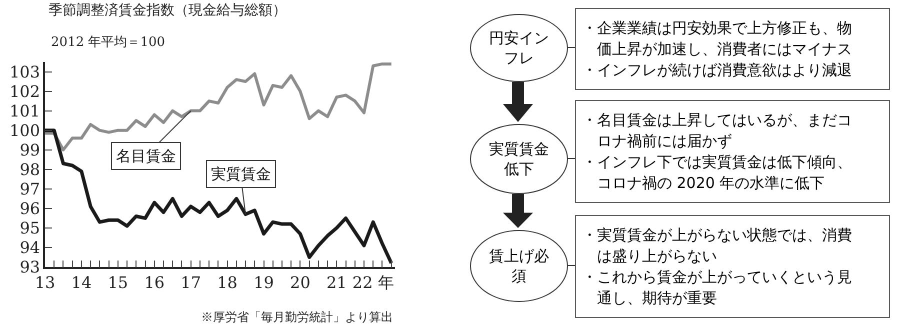 Image resolution: width=900 pixels, height=327 pixels. What do you see at coordinates (118, 282) in the screenshot?
I see `x-tick-label: 15` at bounding box center [118, 282].